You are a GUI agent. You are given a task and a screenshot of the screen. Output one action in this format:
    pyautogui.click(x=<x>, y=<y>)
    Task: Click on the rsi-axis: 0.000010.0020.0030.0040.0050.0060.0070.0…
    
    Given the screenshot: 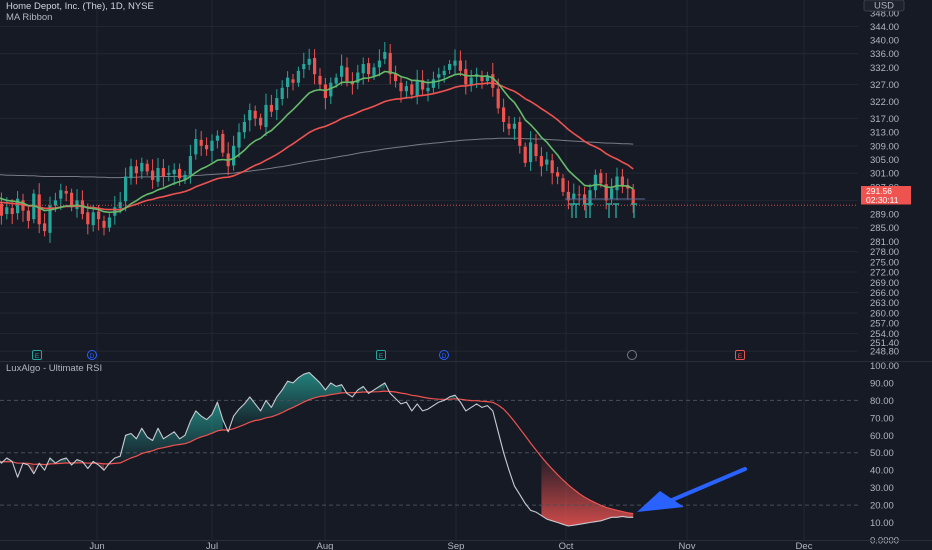 What is the action you would take?
    pyautogui.click(x=884, y=454)
    